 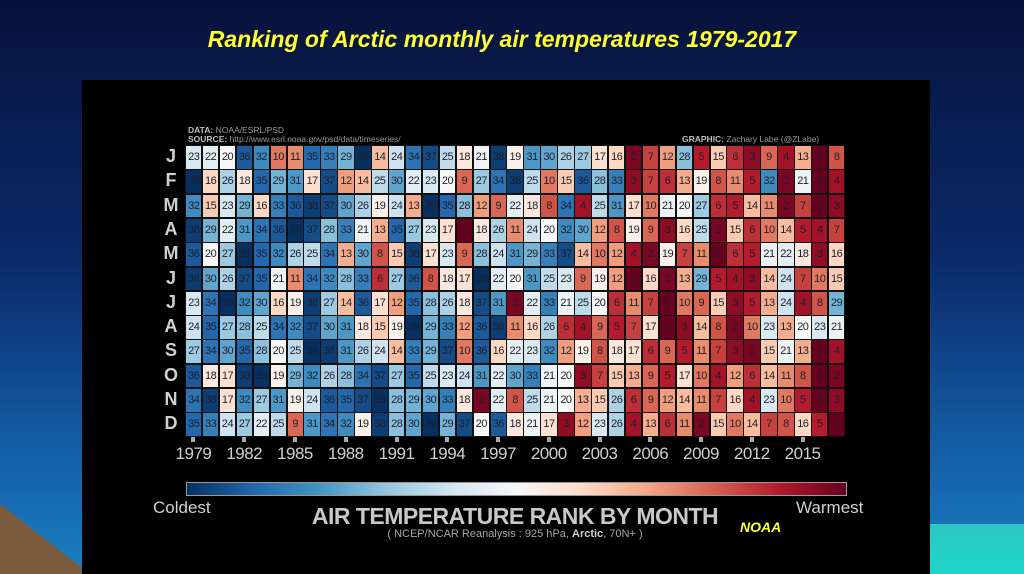 I want to click on heatmap-cell: 16, so click(x=684, y=230).